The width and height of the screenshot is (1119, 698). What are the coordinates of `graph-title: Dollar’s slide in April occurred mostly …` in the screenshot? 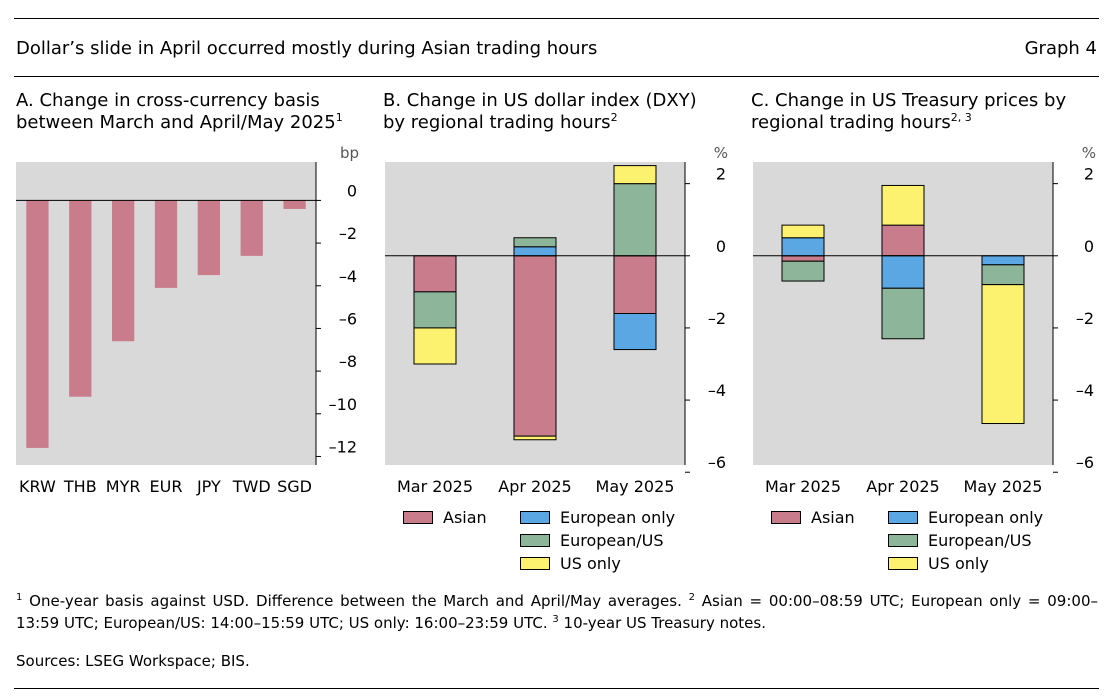 It's located at (307, 48).